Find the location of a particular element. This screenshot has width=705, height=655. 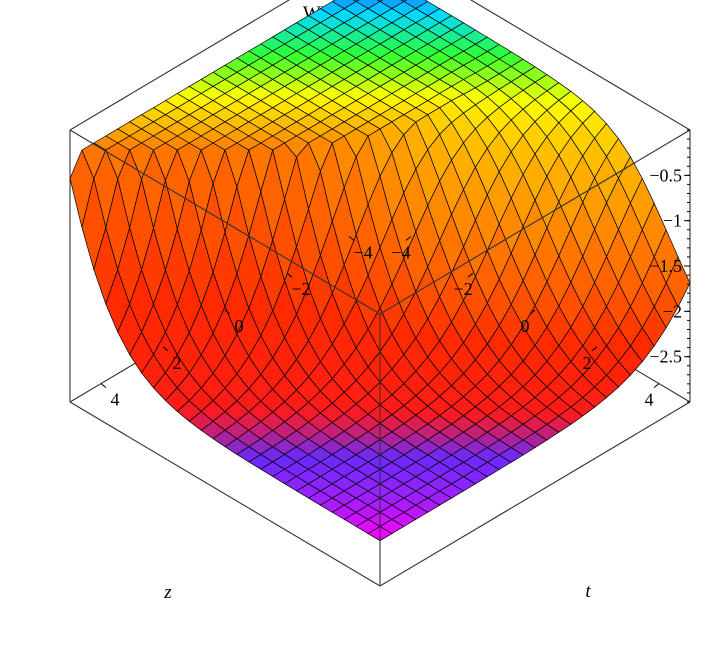

box-edge-bottom-front-right is located at coordinates (225, 494).